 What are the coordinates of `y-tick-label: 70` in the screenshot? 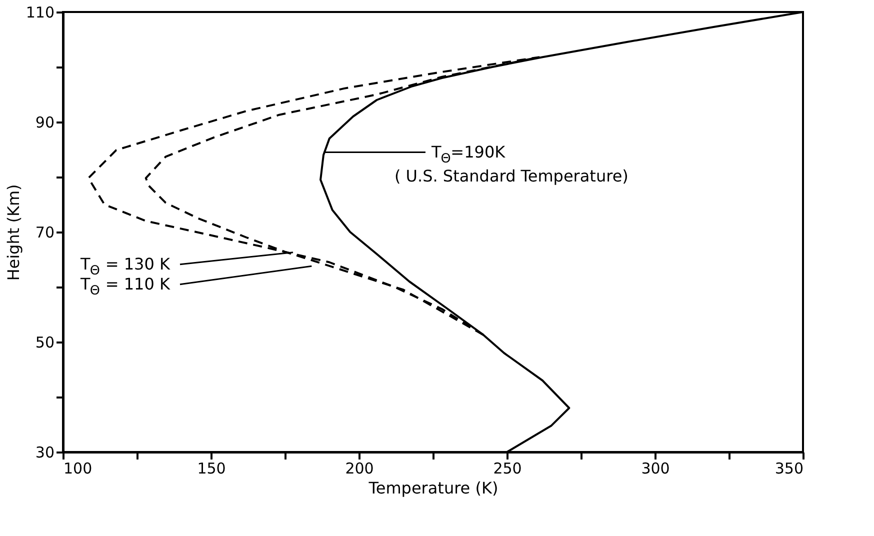 It's located at (44, 233).